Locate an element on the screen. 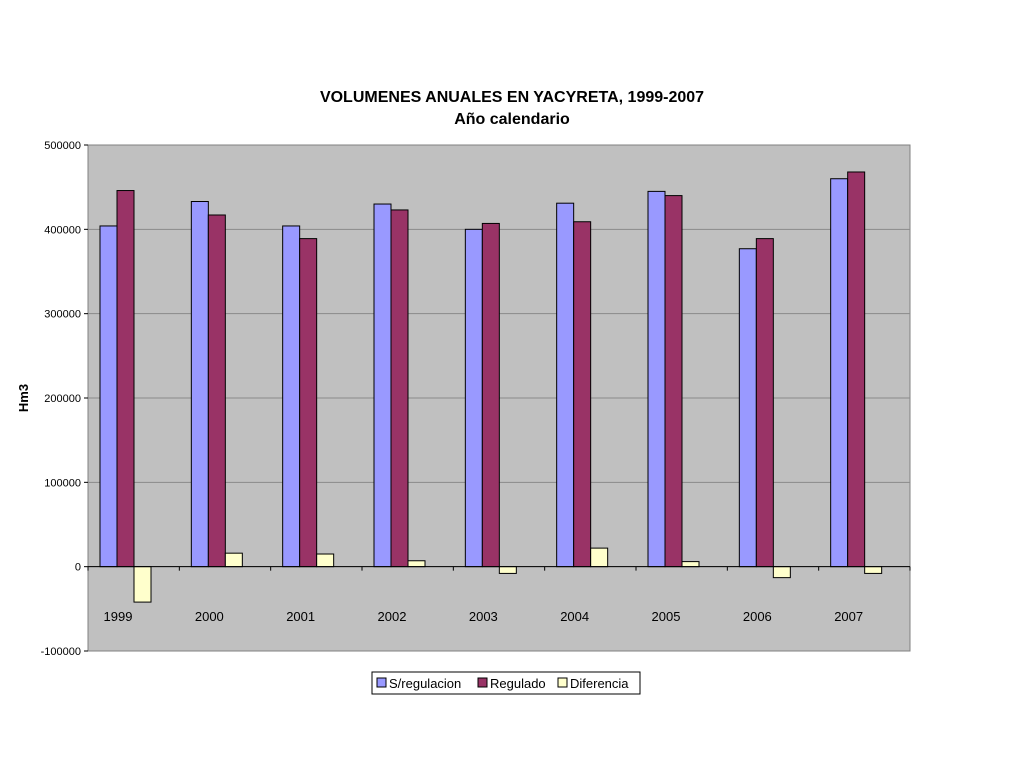 The image size is (1024, 768). y-axis-label: Hm3 is located at coordinates (23, 398).